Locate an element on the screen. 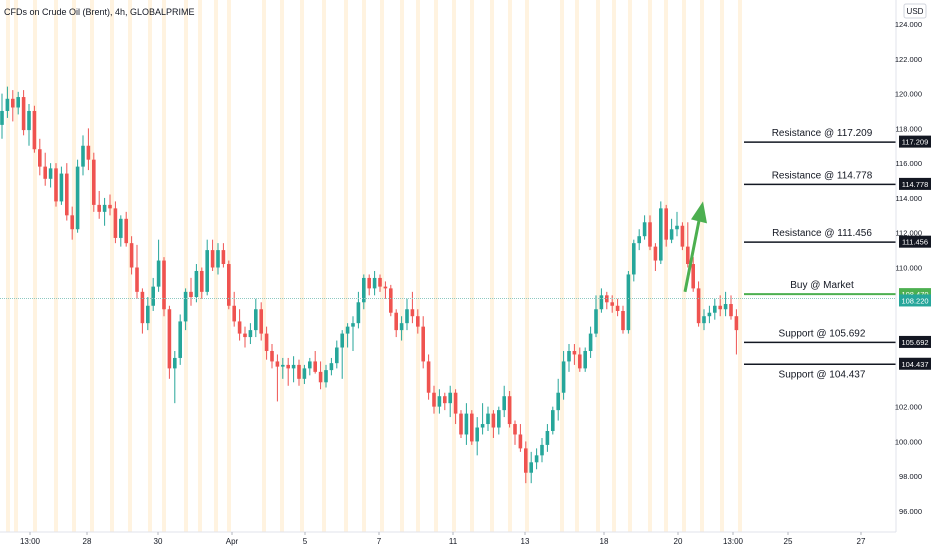 The width and height of the screenshot is (932, 550). arrow-shaft is located at coordinates (692, 254).